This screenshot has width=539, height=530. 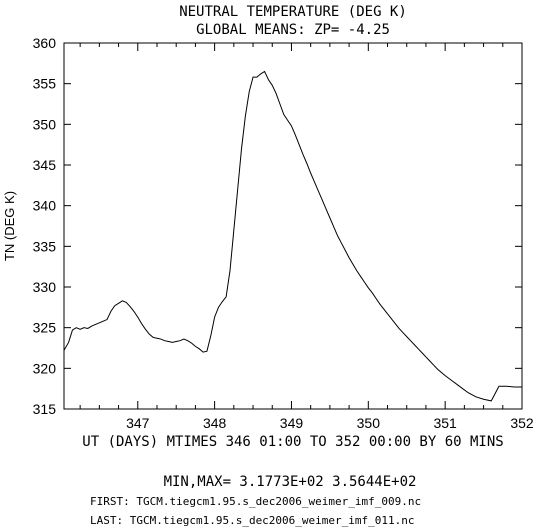 What do you see at coordinates (45, 165) in the screenshot?
I see `y-tick-label: 345` at bounding box center [45, 165].